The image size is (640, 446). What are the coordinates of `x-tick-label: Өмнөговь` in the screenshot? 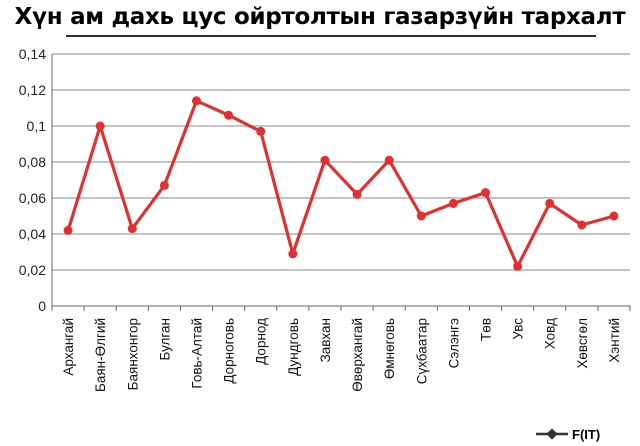 It's located at (389, 348).